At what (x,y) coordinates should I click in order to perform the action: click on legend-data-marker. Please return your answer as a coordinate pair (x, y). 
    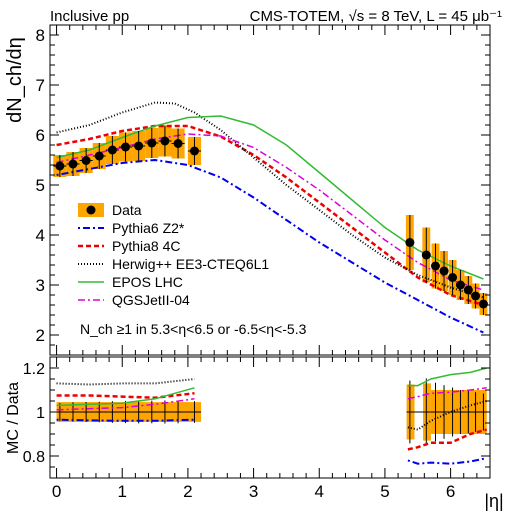
    Looking at the image, I should click on (91, 210).